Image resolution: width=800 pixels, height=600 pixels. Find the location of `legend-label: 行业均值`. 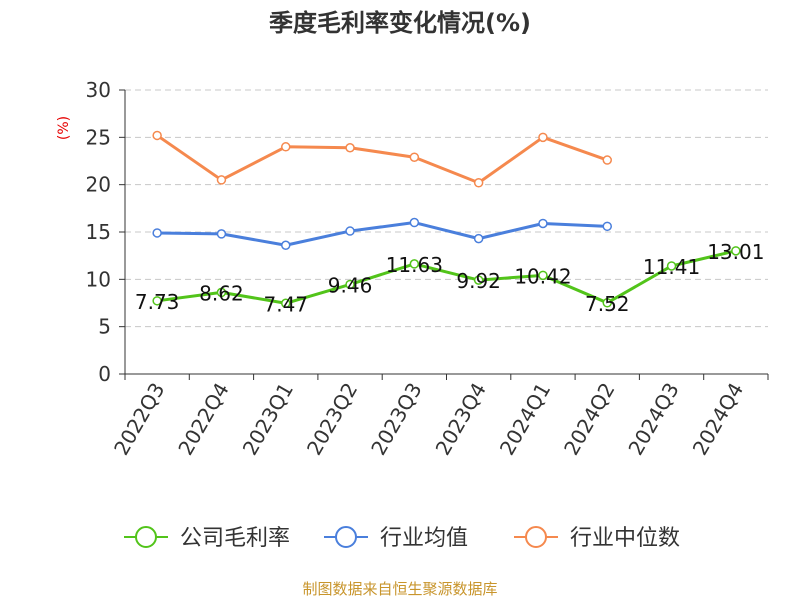

legend-label: 行业均值 is located at coordinates (424, 538).